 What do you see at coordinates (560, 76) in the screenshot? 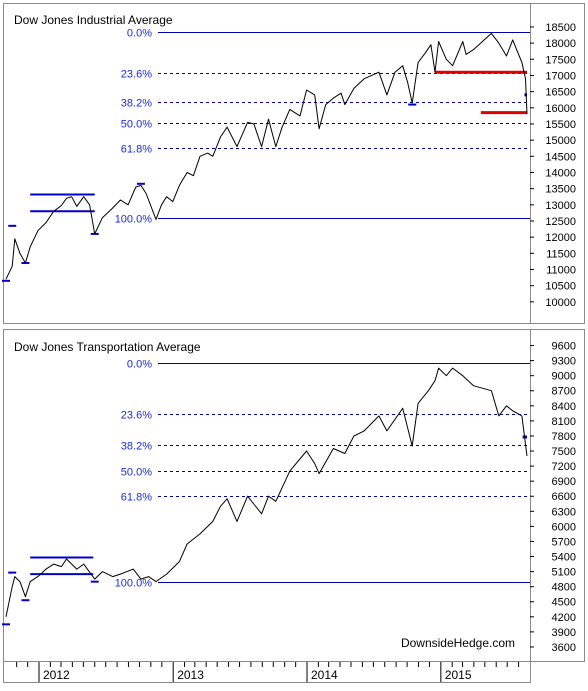
I see `djia-y-tick-label: 17000` at bounding box center [560, 76].